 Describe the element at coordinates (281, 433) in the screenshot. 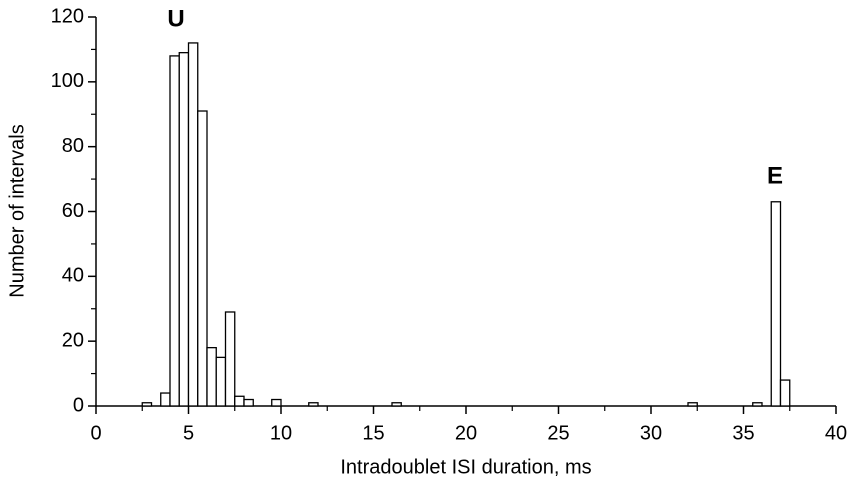

I see `x-tick-label: 10` at that location.